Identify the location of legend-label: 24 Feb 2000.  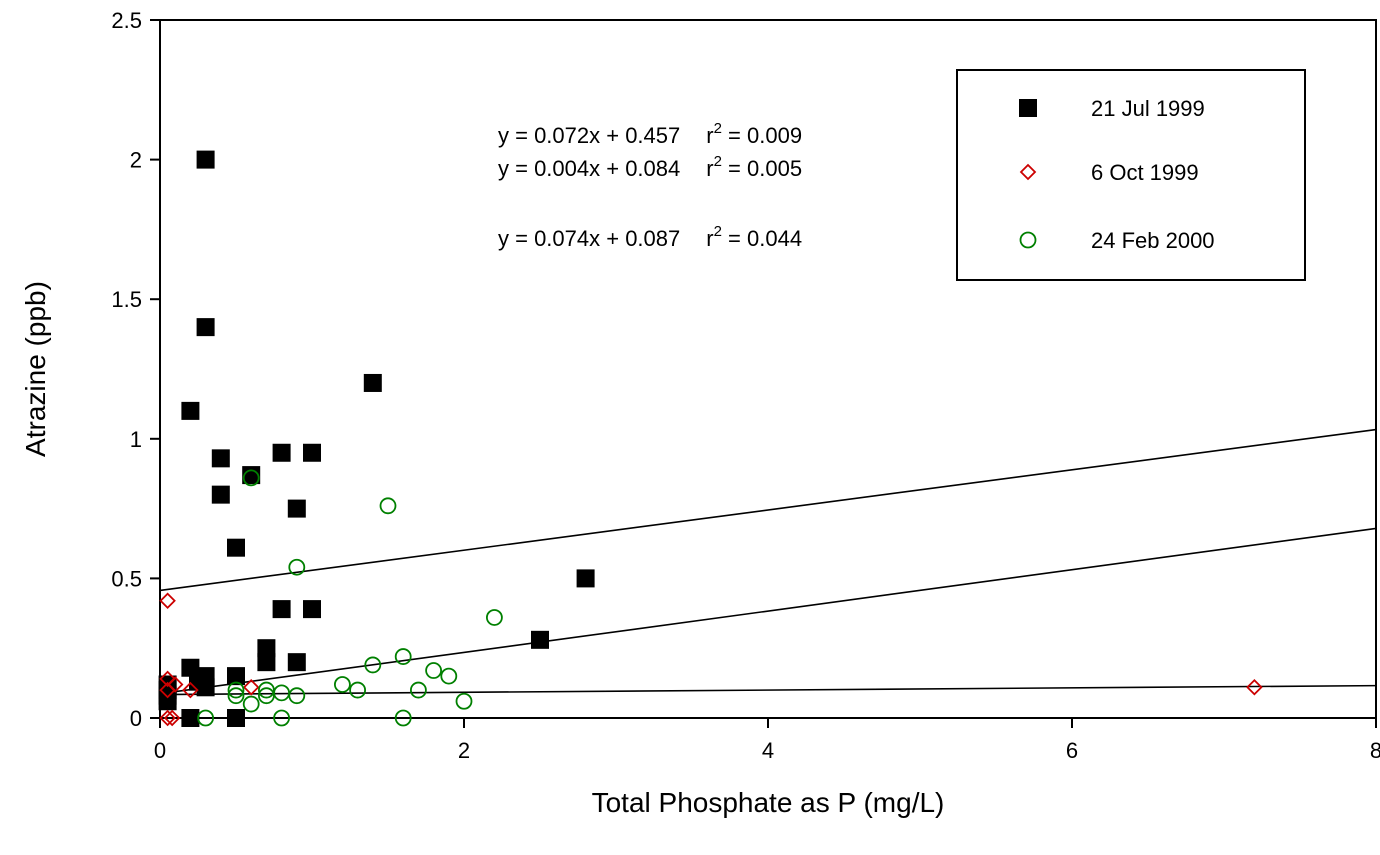
(1153, 240).